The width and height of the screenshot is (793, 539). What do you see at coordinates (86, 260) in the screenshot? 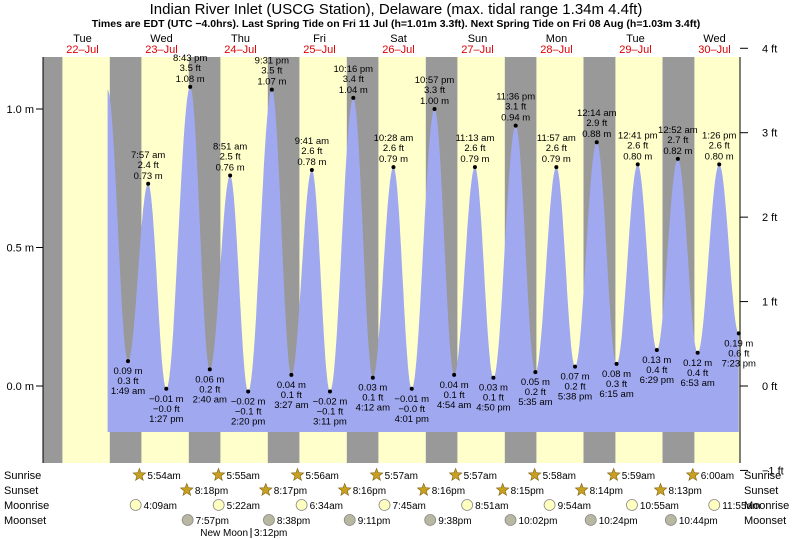
I see `daylight-band` at bounding box center [86, 260].